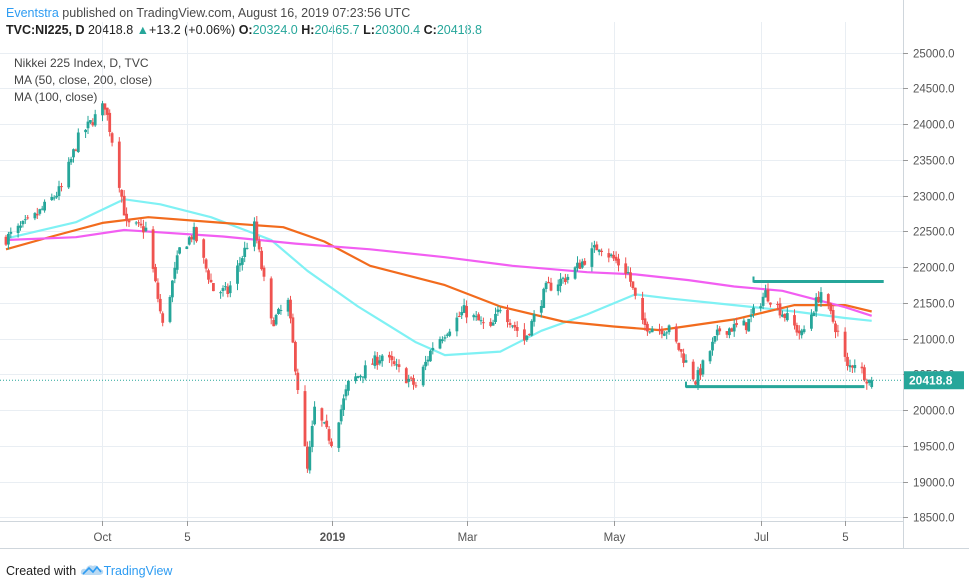  Describe the element at coordinates (934, 269) in the screenshot. I see `y-tick-label: 22000.0` at that location.